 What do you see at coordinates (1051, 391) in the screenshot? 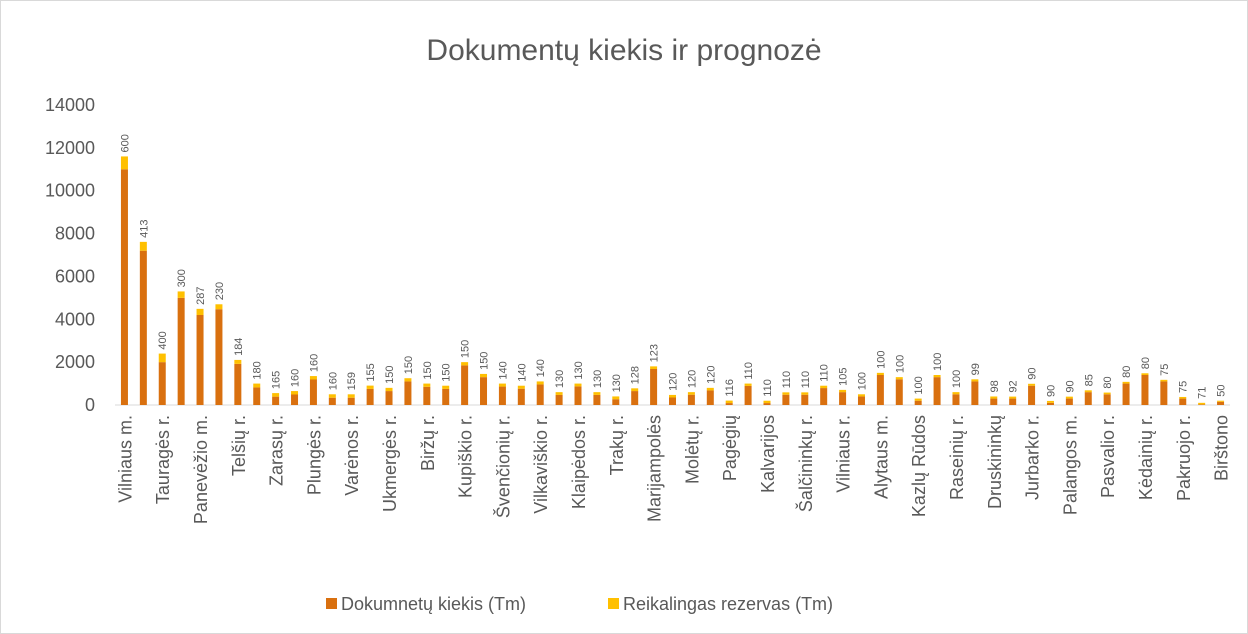
I see `data-label: 90` at bounding box center [1051, 391].